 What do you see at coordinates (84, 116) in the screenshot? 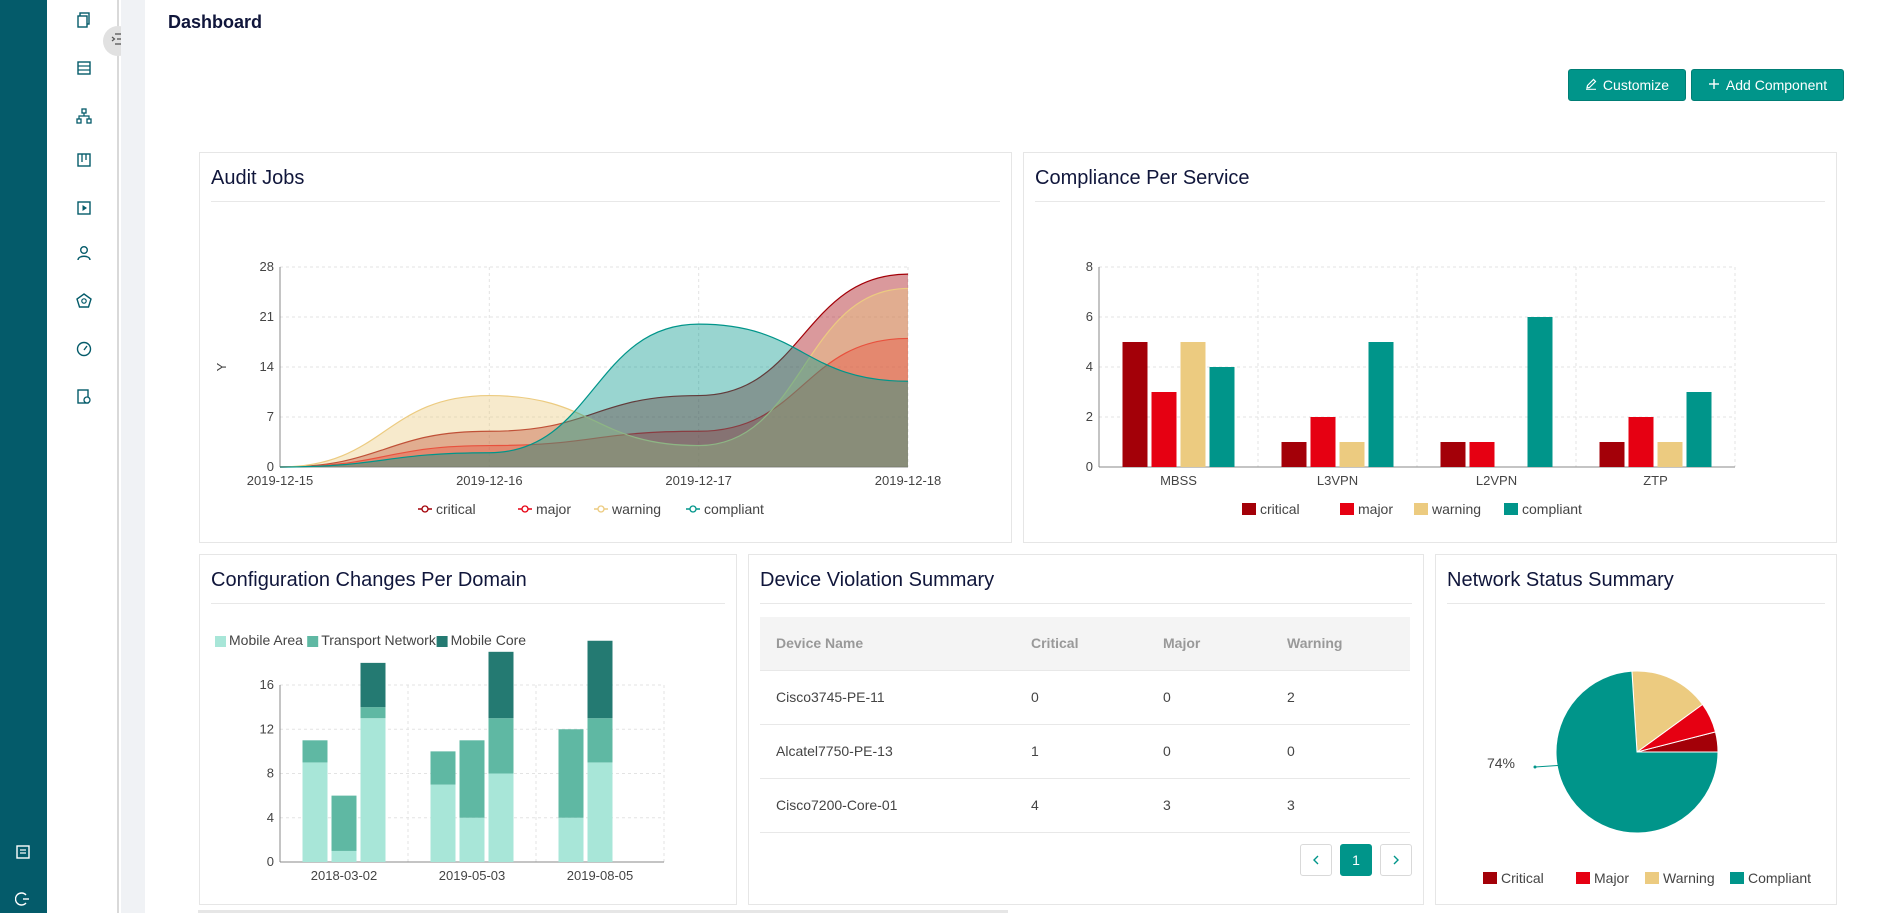
I see `topology-icon` at bounding box center [84, 116].